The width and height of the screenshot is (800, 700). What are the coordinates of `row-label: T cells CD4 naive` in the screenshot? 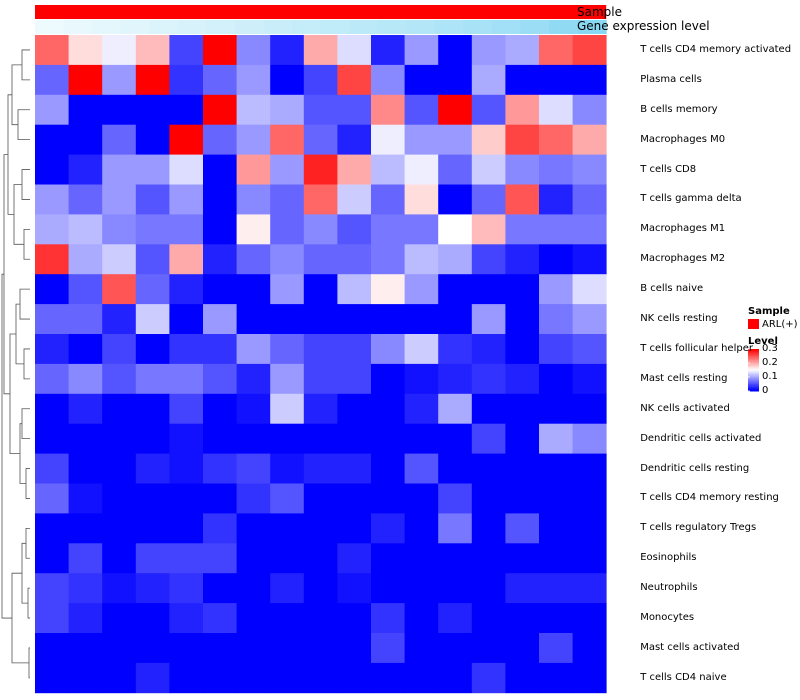 It's located at (683, 677).